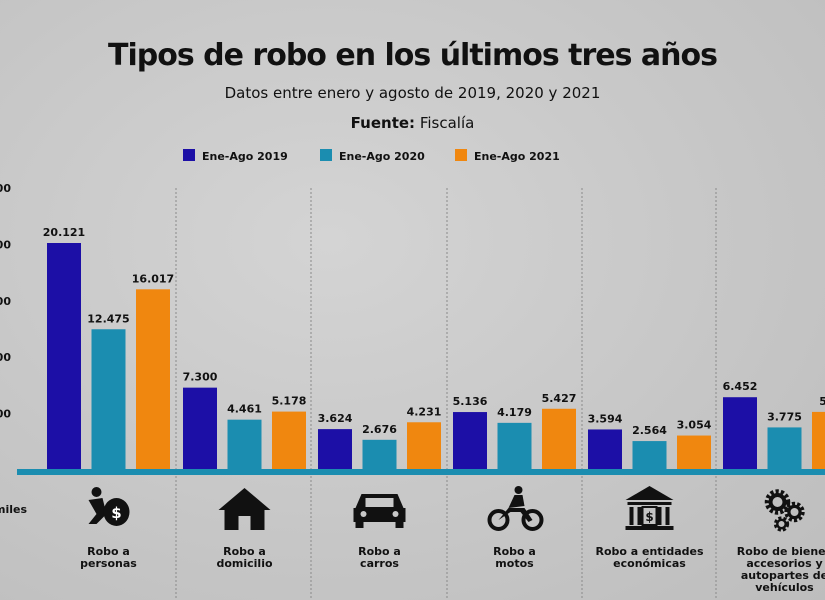  What do you see at coordinates (784, 510) in the screenshot?
I see `gears-icon` at bounding box center [784, 510].